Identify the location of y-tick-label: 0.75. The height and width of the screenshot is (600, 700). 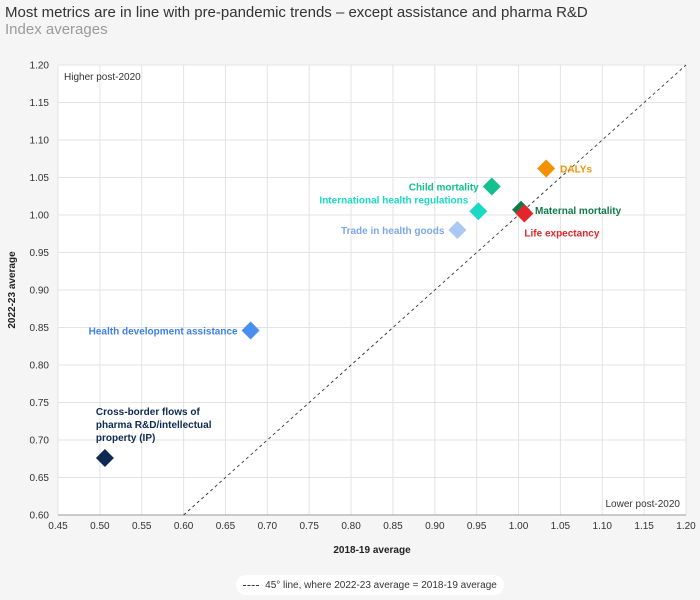
(40, 403).